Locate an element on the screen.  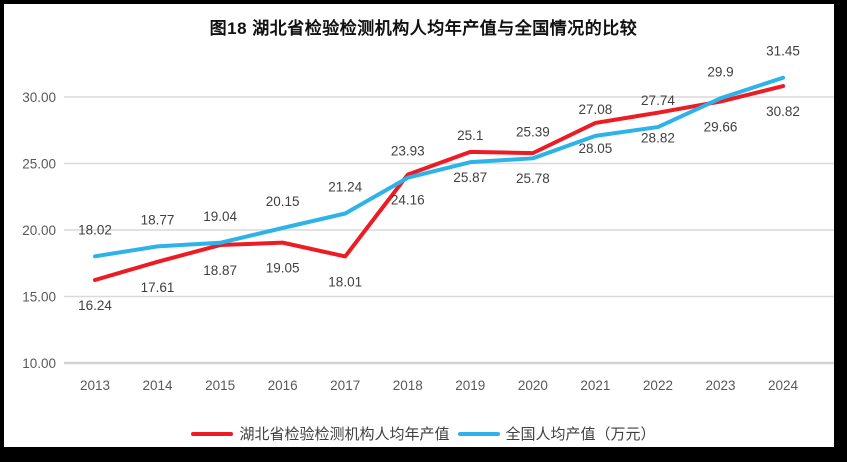
chart-legend: 湖北省检验检测机构人均年产值 全国人均产值（万元） is located at coordinates (423, 433).